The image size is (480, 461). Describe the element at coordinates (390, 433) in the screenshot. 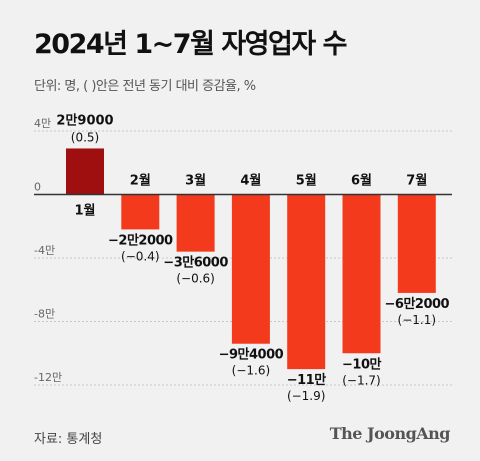

I see `brand-logo: The JoongAng` at that location.